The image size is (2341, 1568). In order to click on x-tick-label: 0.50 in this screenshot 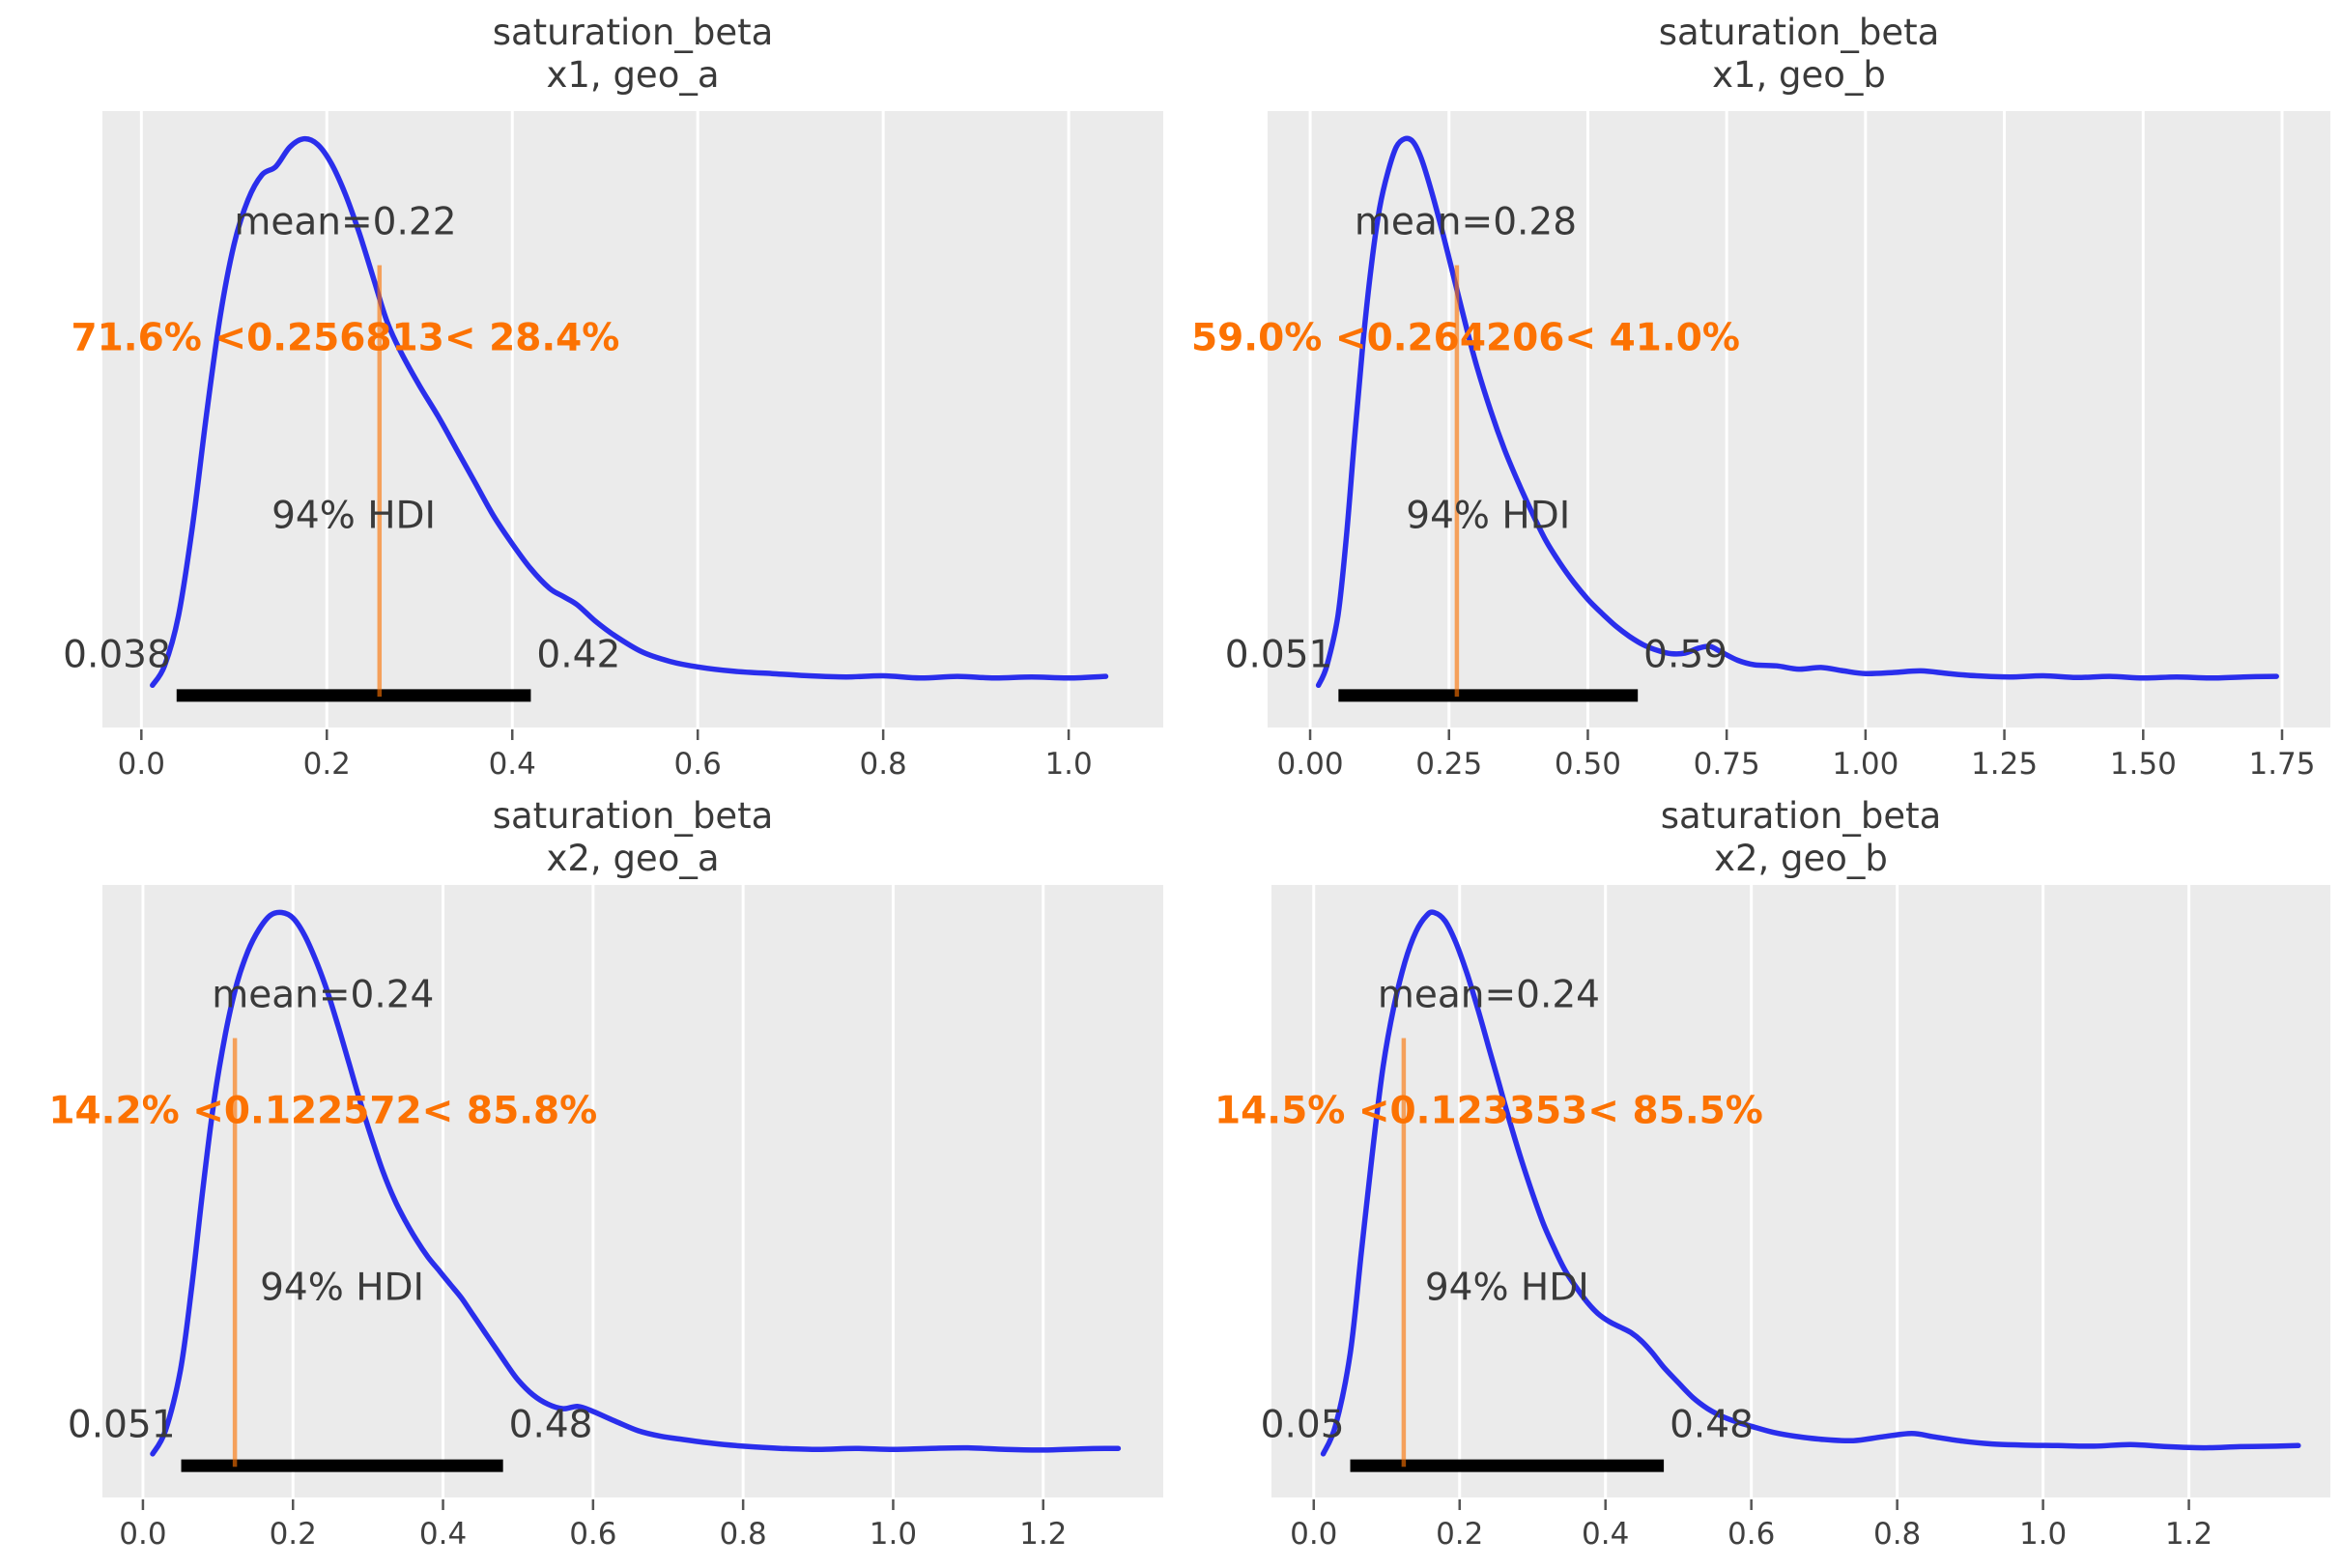, I will do `click(1588, 764)`.